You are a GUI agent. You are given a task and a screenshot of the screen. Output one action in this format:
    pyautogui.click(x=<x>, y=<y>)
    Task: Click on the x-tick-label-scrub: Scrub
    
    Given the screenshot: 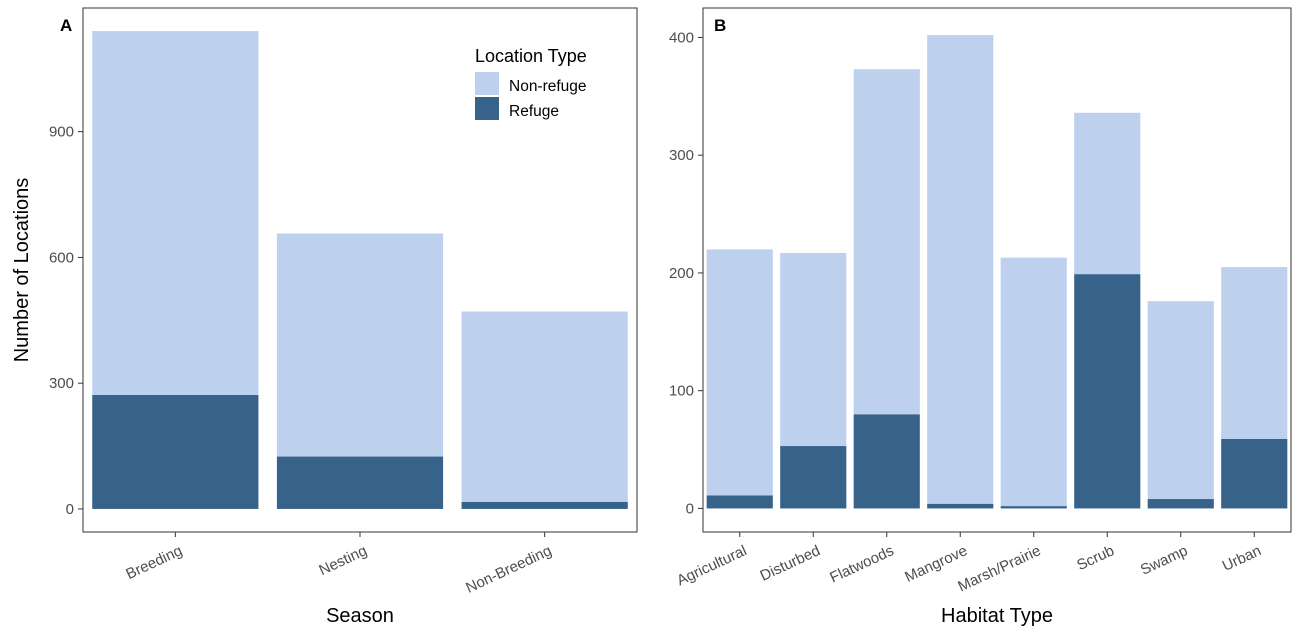 What is the action you would take?
    pyautogui.click(x=1095, y=558)
    